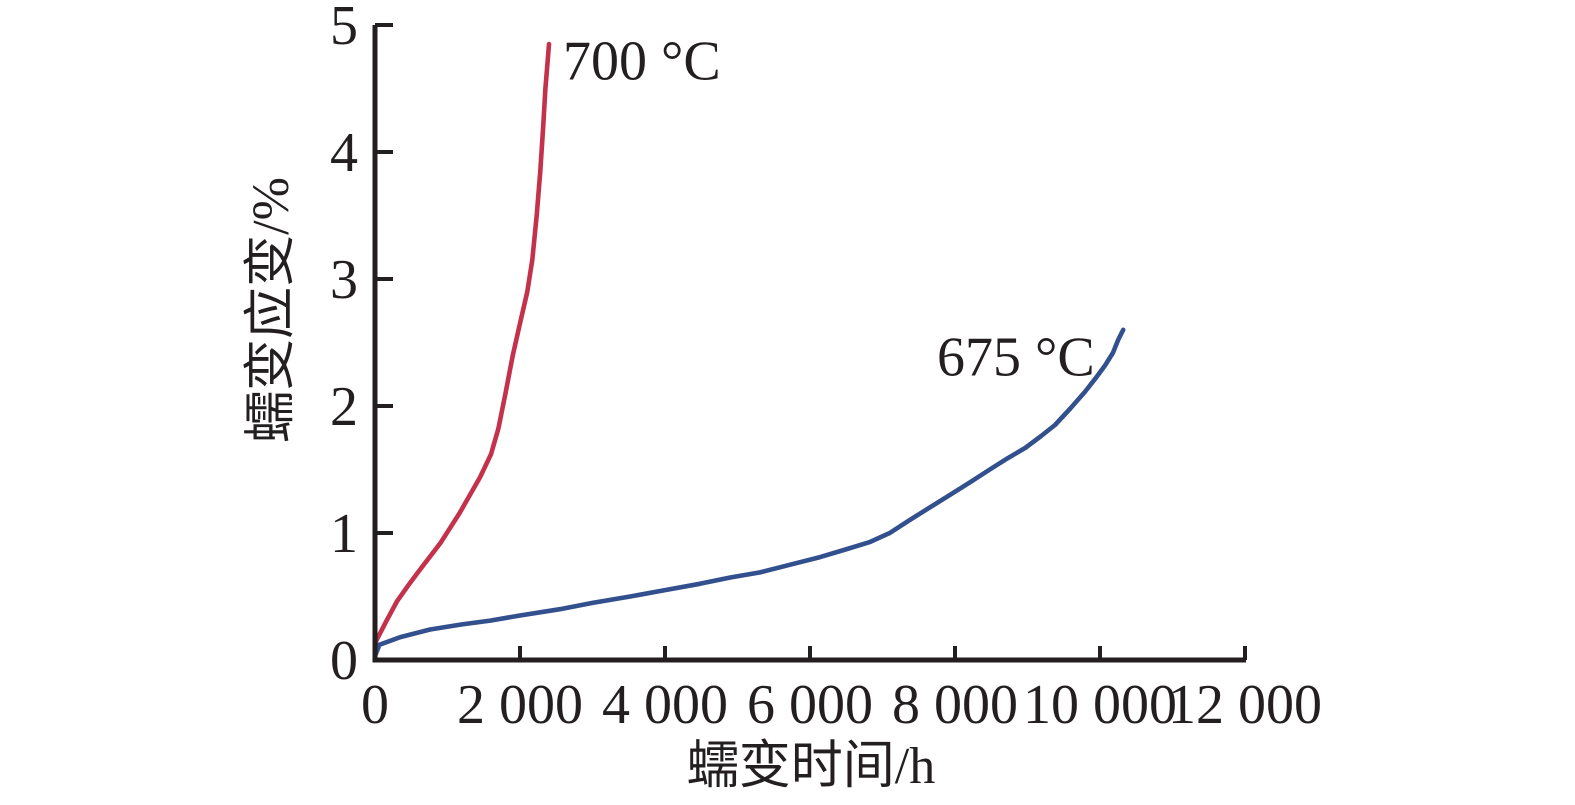  I want to click on y-tick-label: 2, so click(344, 407).